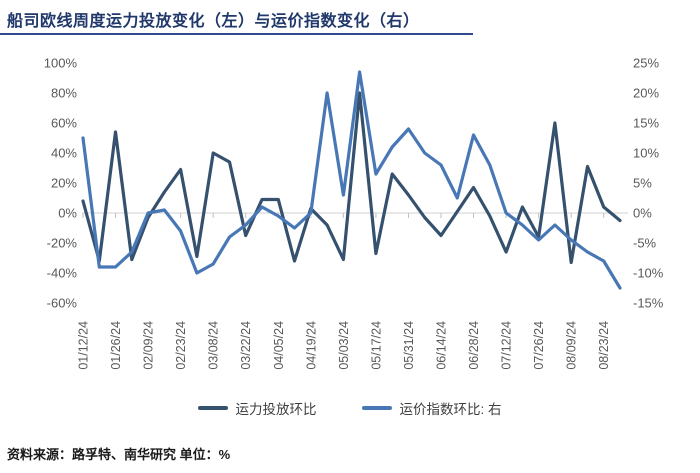 The image size is (700, 473). What do you see at coordinates (646, 93) in the screenshot?
I see `right-axis-tick-label: 20%` at bounding box center [646, 93].